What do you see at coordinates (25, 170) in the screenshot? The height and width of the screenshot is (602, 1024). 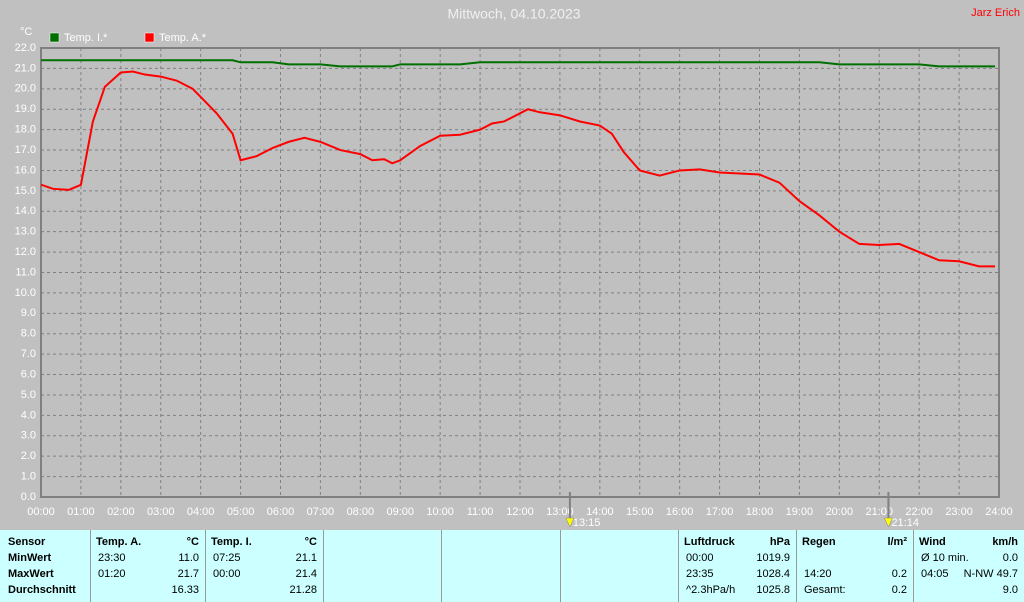 I see `y-tick-label: 16.0` at bounding box center [25, 170].